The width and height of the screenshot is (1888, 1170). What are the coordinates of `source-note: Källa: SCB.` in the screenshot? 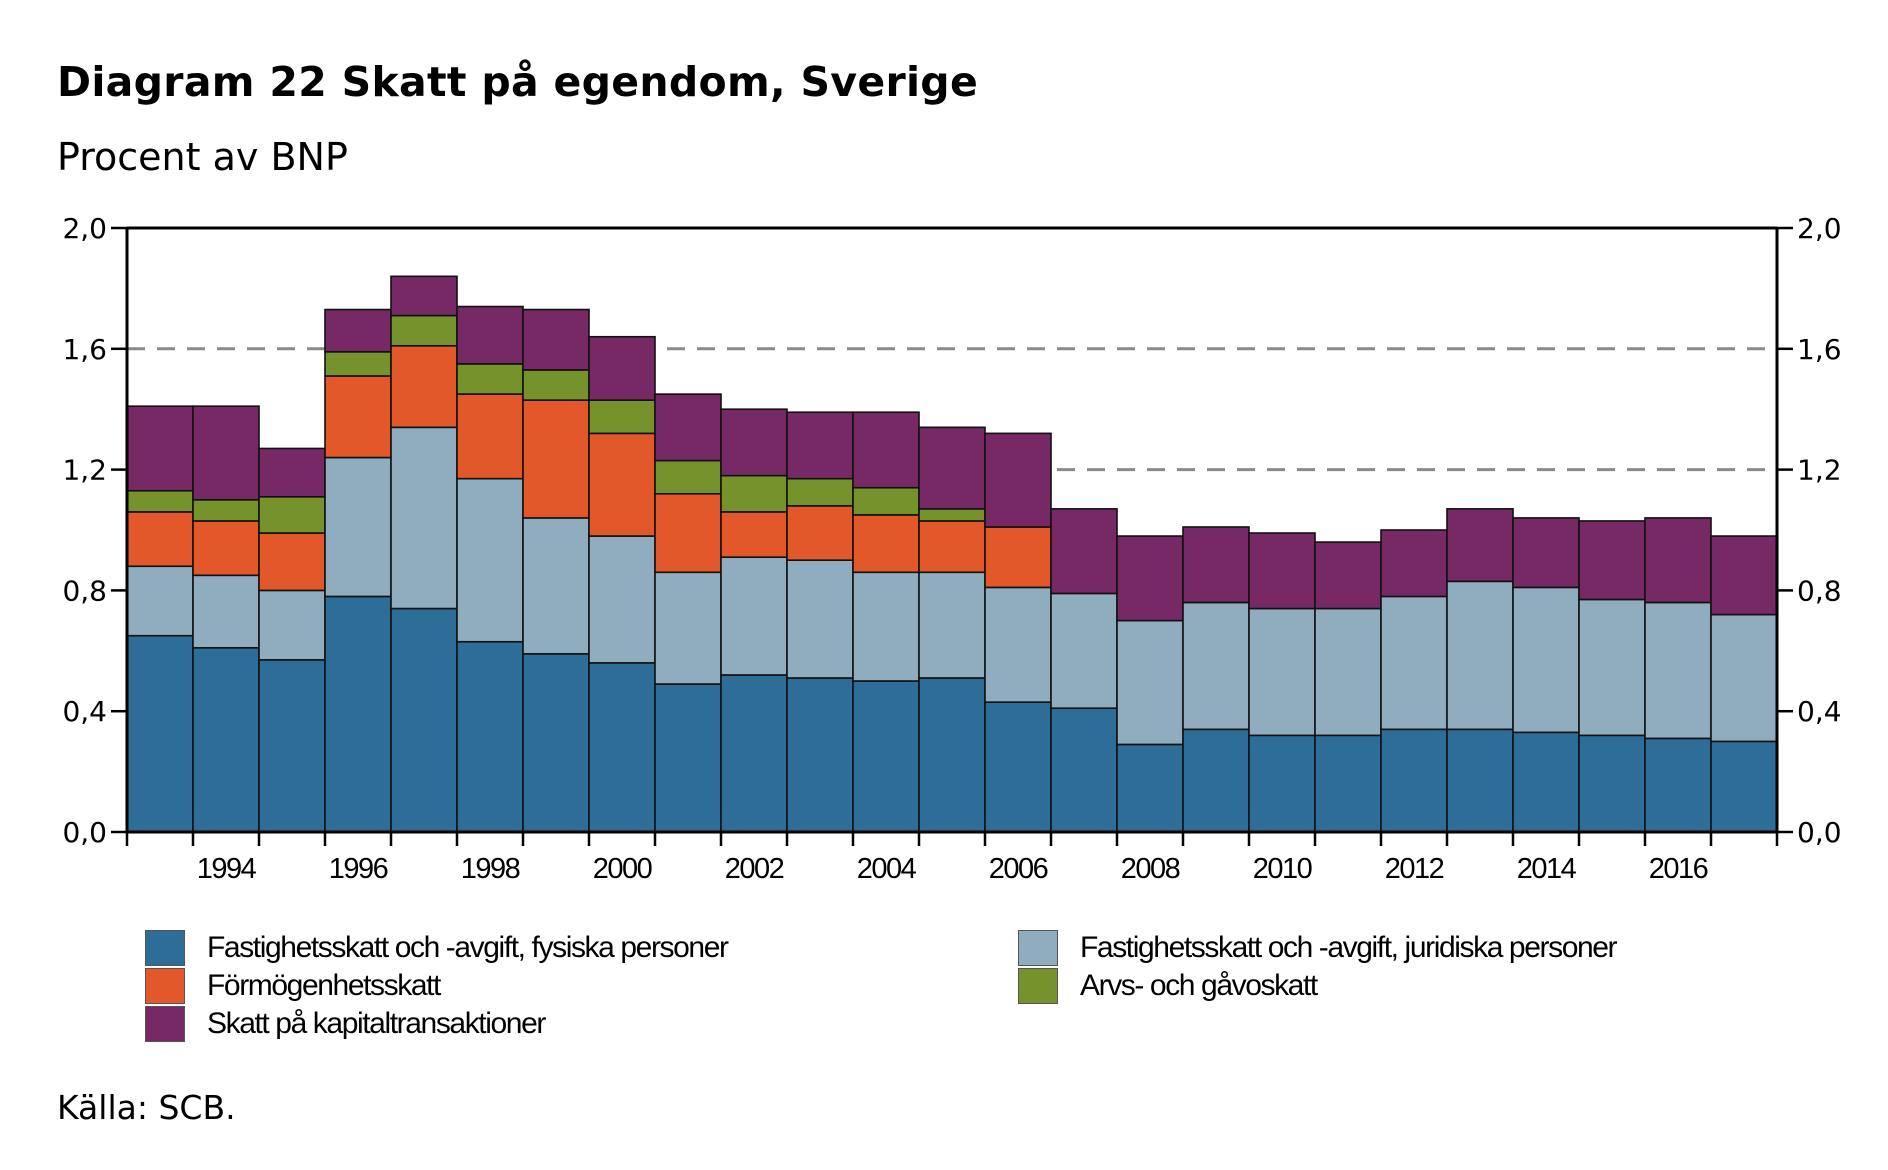 It's located at (146, 1107).